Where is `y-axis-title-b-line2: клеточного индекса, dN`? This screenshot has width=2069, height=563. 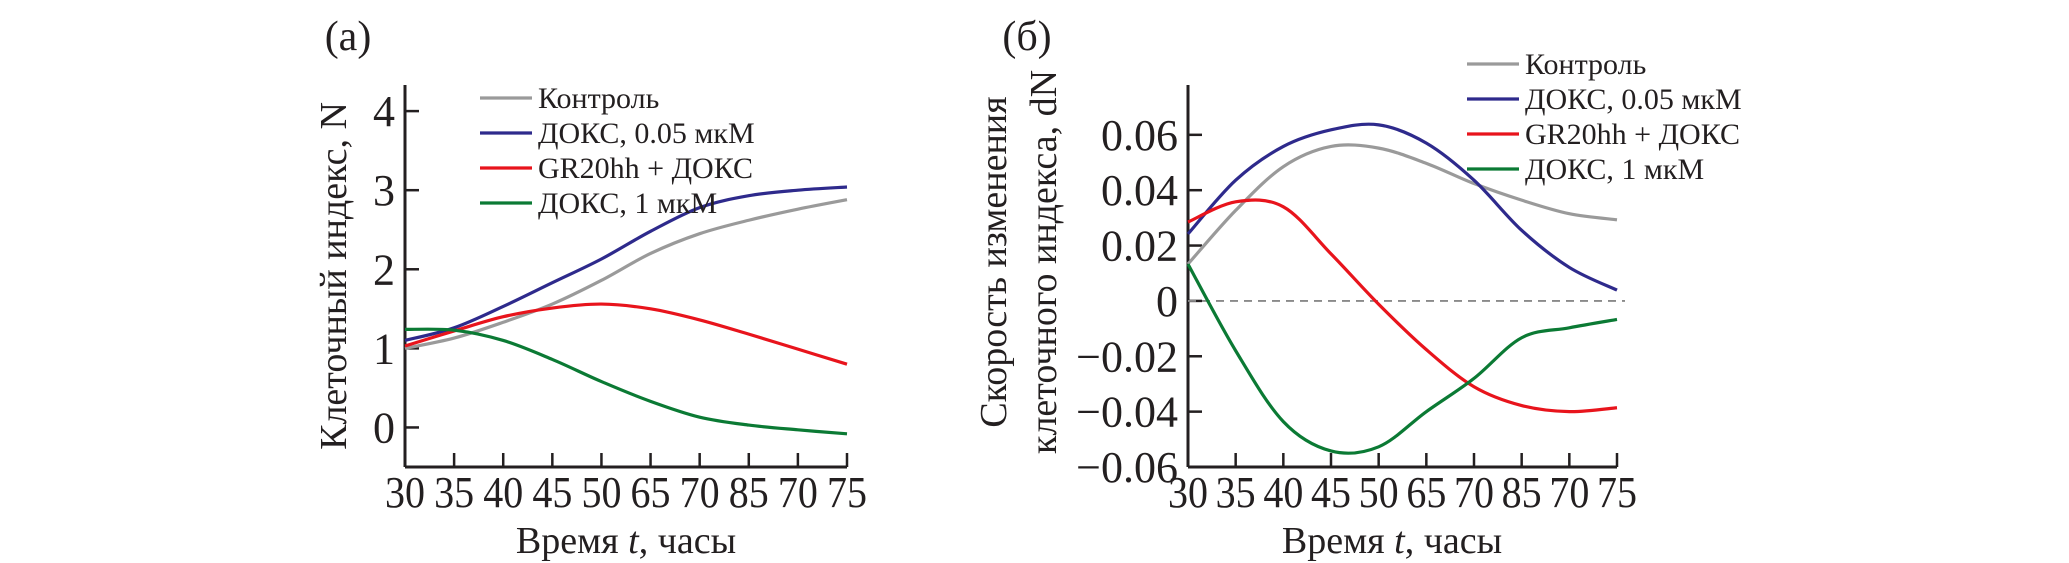 y-axis-title-b-line2: клеточного индекса, dN is located at coordinates (1044, 262).